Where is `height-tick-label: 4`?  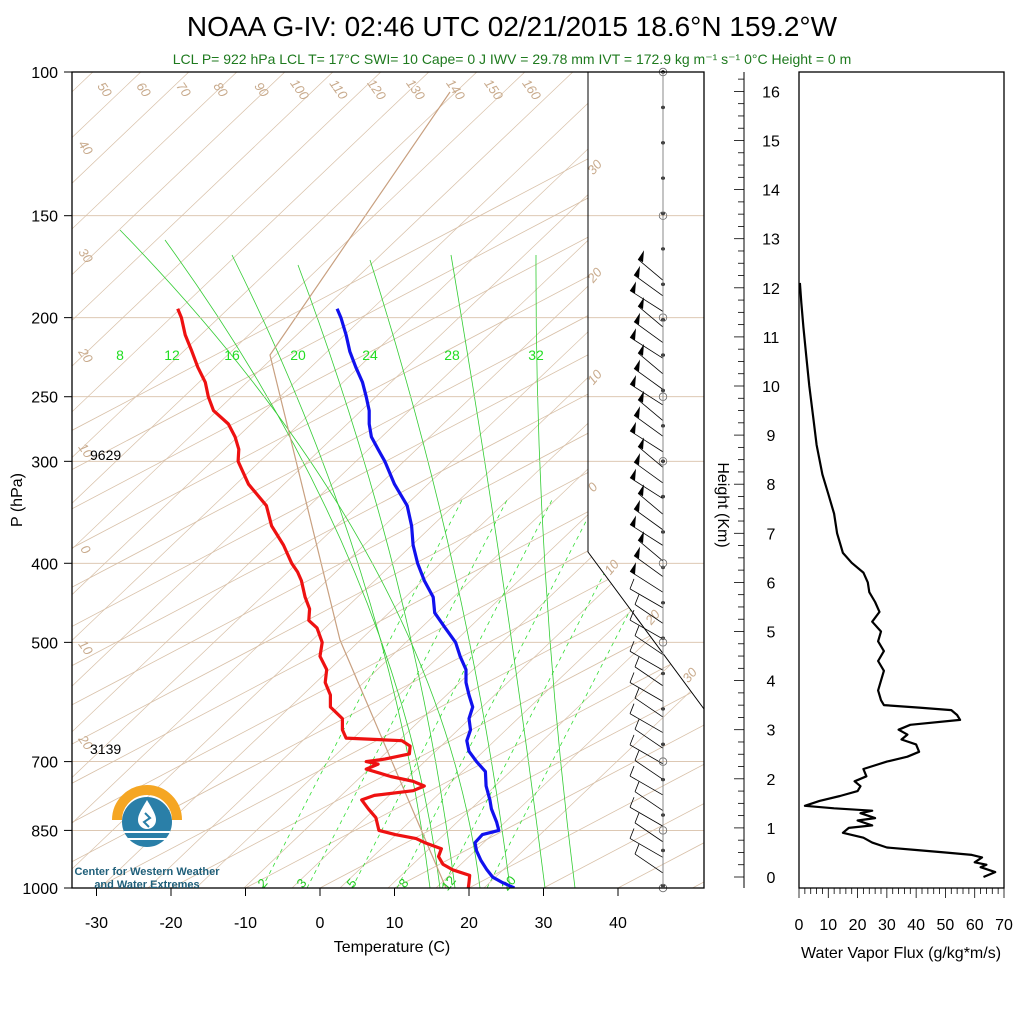 height-tick-label: 4 is located at coordinates (771, 682).